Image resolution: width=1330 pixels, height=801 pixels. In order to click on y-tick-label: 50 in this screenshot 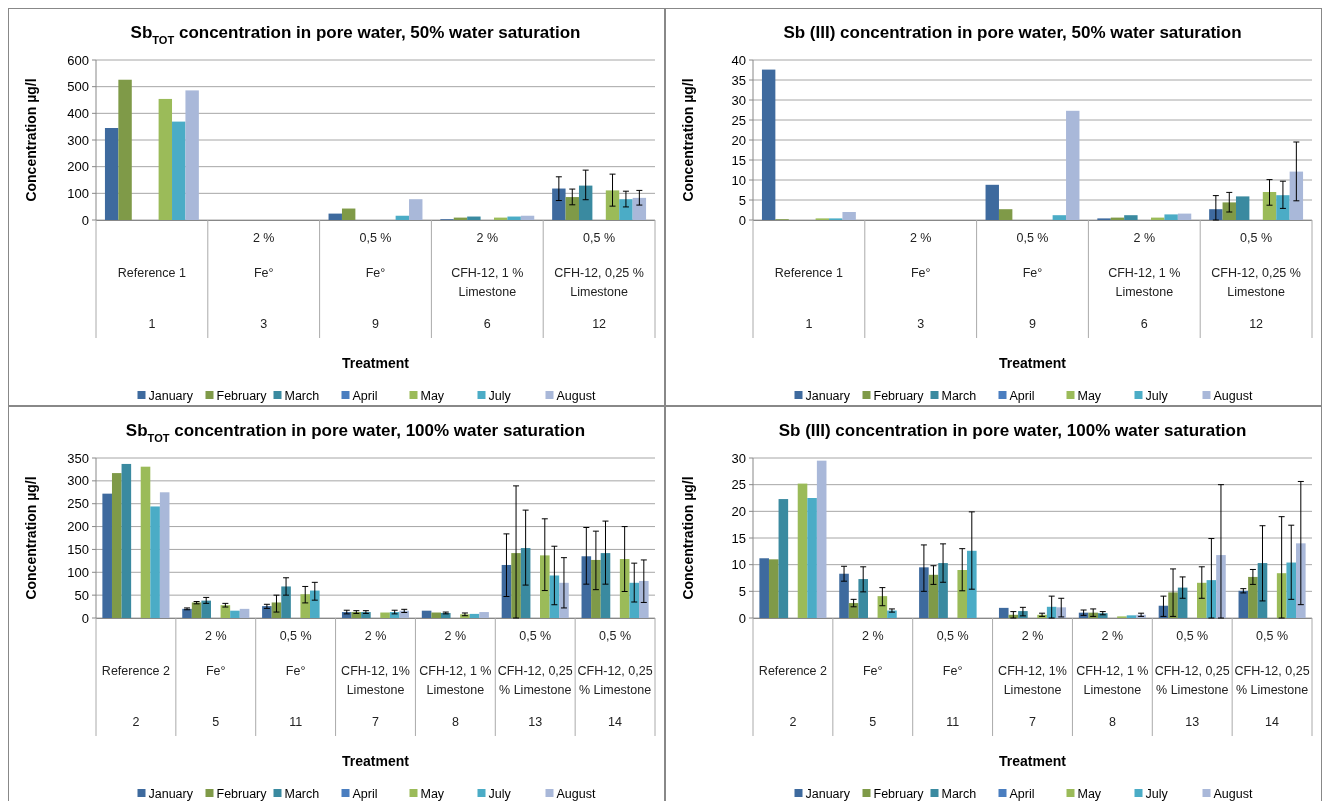, I will do `click(81, 595)`.